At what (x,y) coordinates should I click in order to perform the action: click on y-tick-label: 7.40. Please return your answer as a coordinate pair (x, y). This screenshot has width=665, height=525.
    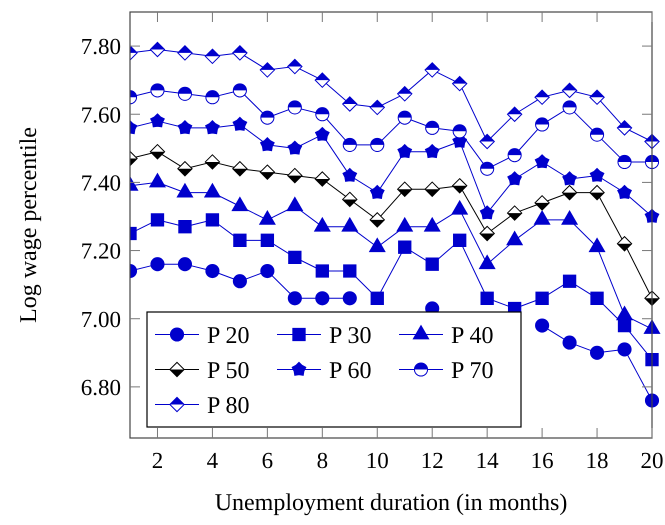
    Looking at the image, I should click on (100, 183).